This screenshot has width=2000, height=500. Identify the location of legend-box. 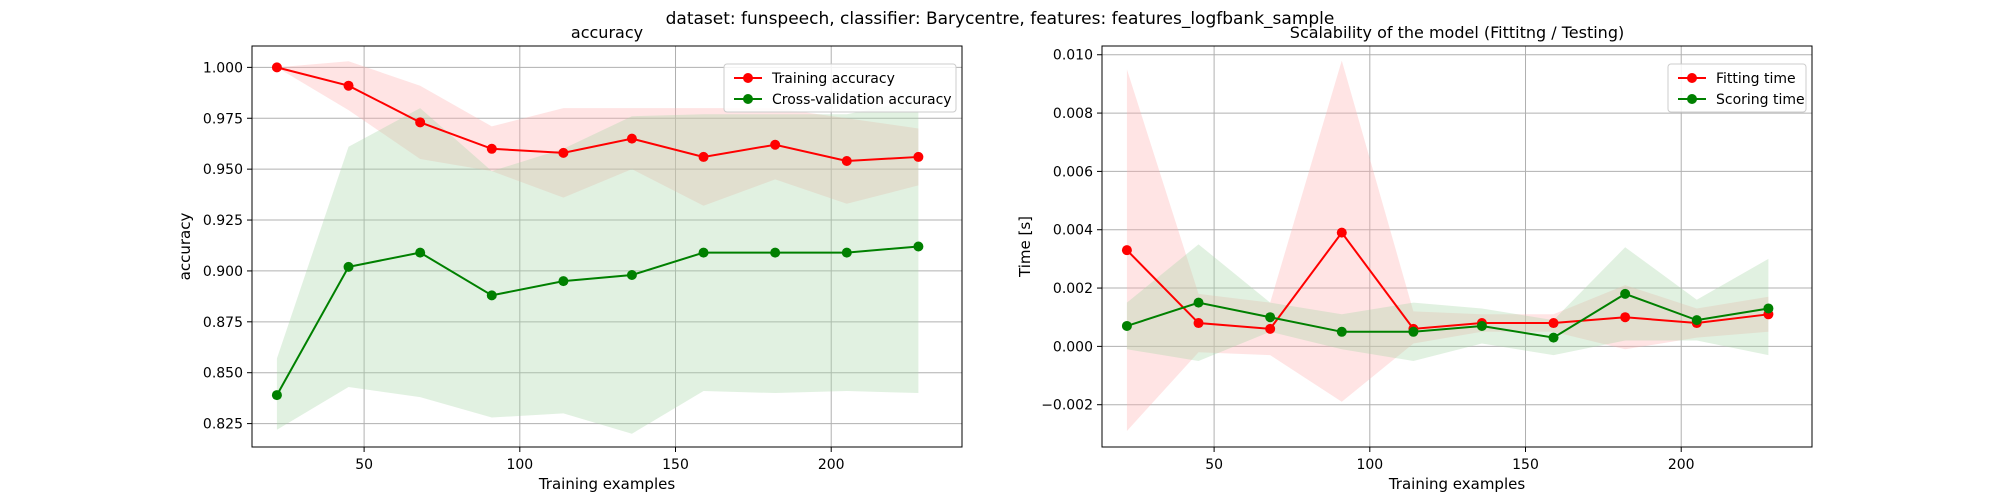
(840, 88).